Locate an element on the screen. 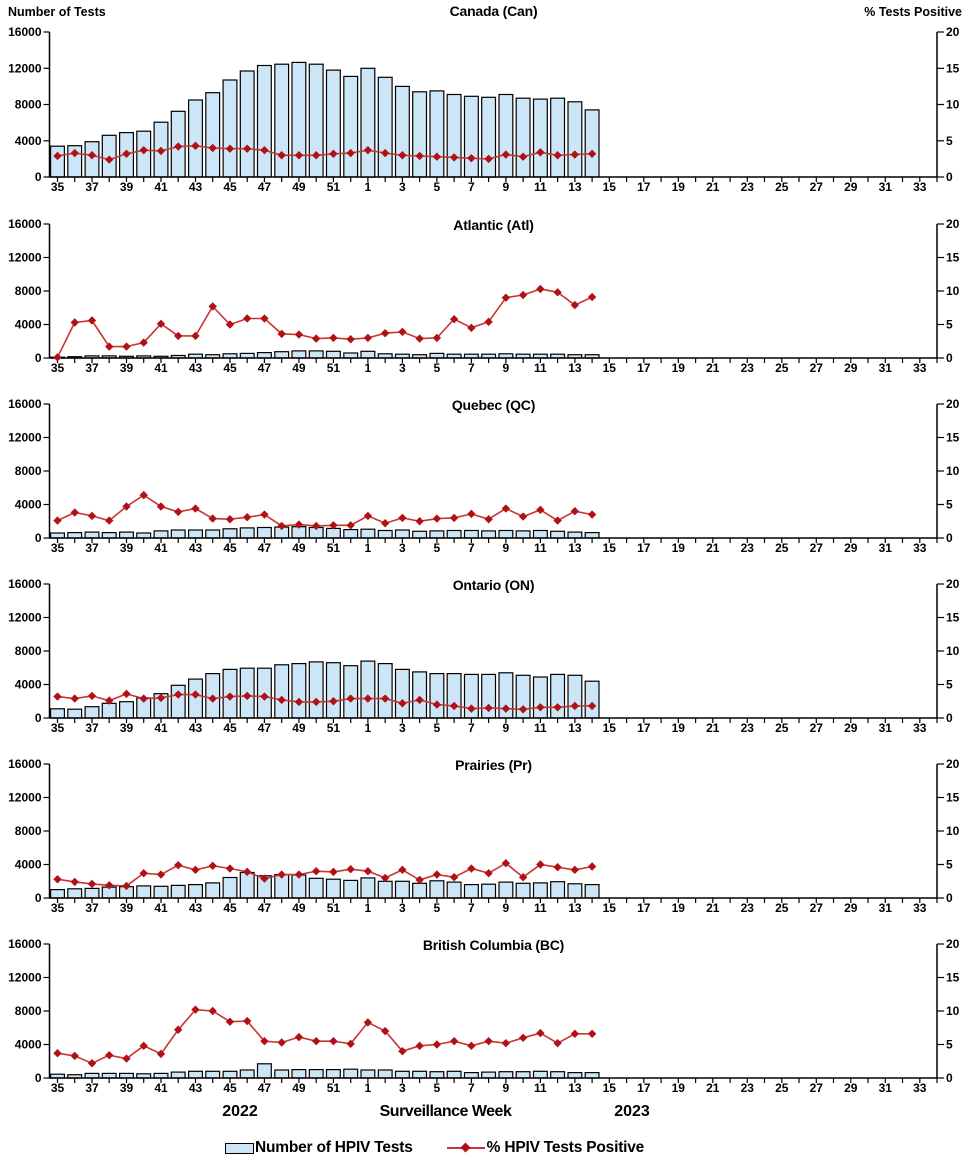 The height and width of the screenshot is (1170, 967). svg-text: 51 is located at coordinates (334, 548).